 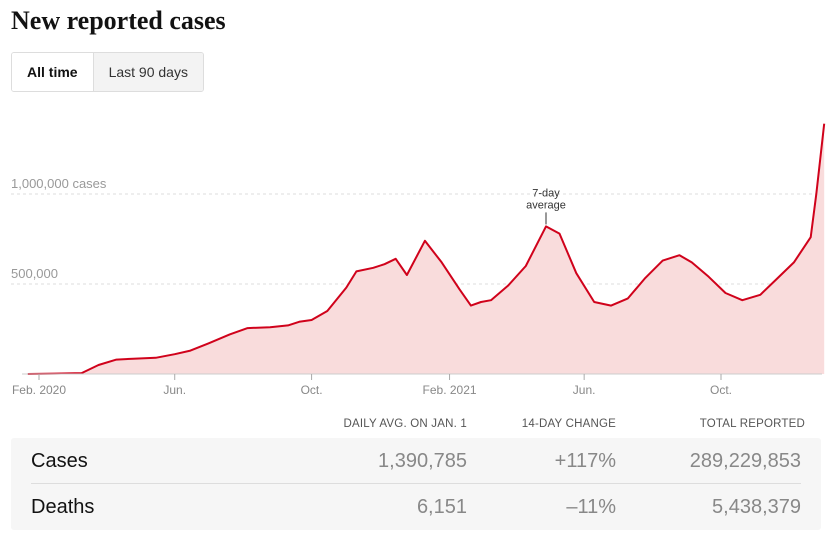 I want to click on table-row-cases: Cases 1,390,785 +117% 289,229,853, so click(x=416, y=461).